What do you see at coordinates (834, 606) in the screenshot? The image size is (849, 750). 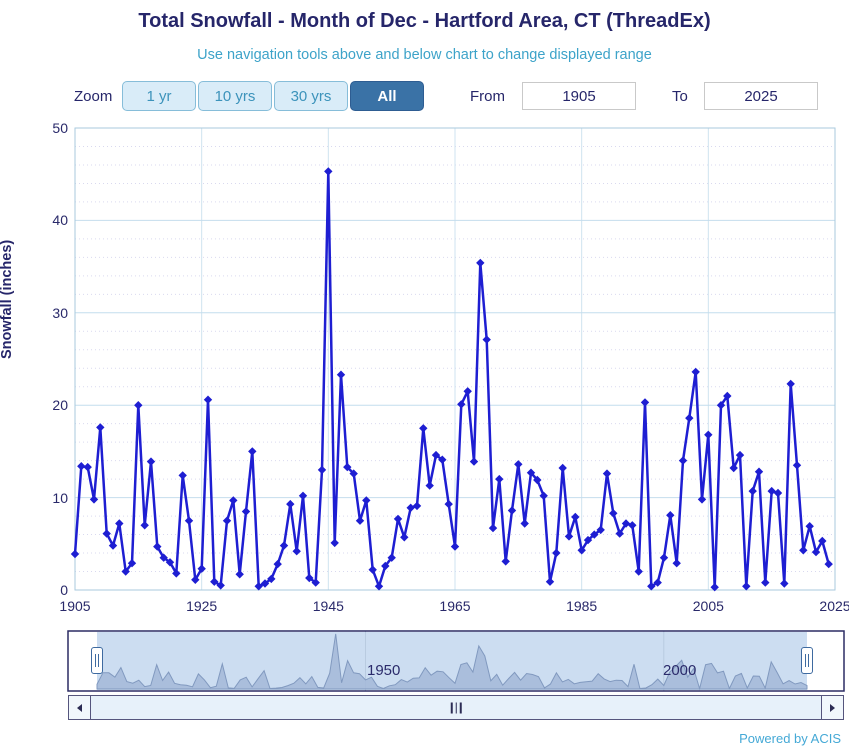 I see `x-tick-label: 2025` at bounding box center [834, 606].